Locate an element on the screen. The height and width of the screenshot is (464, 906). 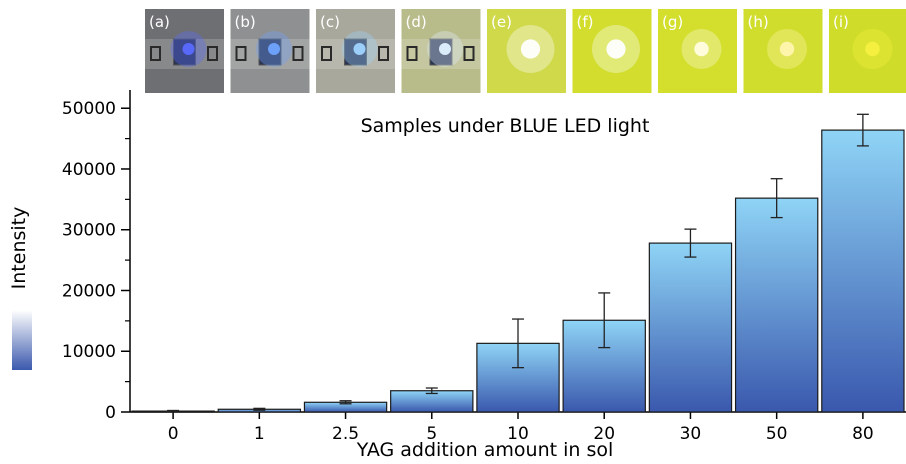
sample-photo: (a) is located at coordinates (184, 51).